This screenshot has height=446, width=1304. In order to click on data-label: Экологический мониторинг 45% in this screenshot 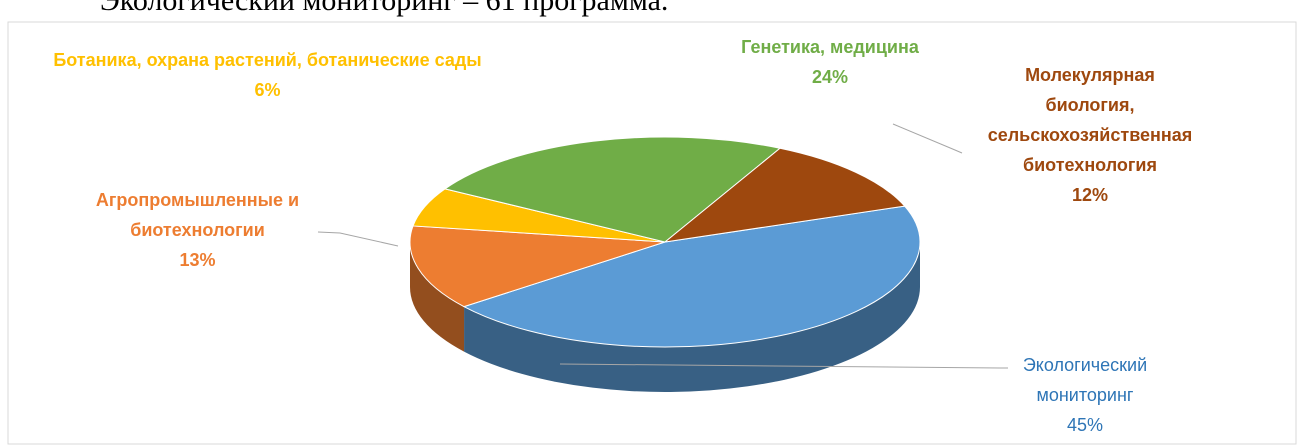, I will do `click(1085, 395)`.